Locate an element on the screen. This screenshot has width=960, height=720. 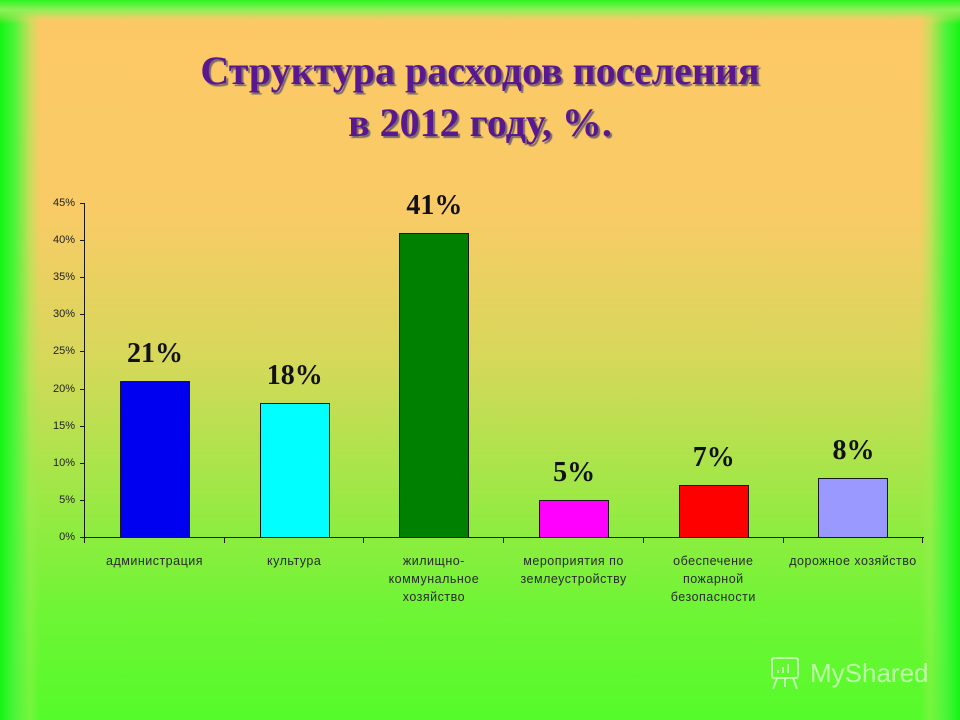
y-tick-label: 5% is located at coordinates (67, 499).